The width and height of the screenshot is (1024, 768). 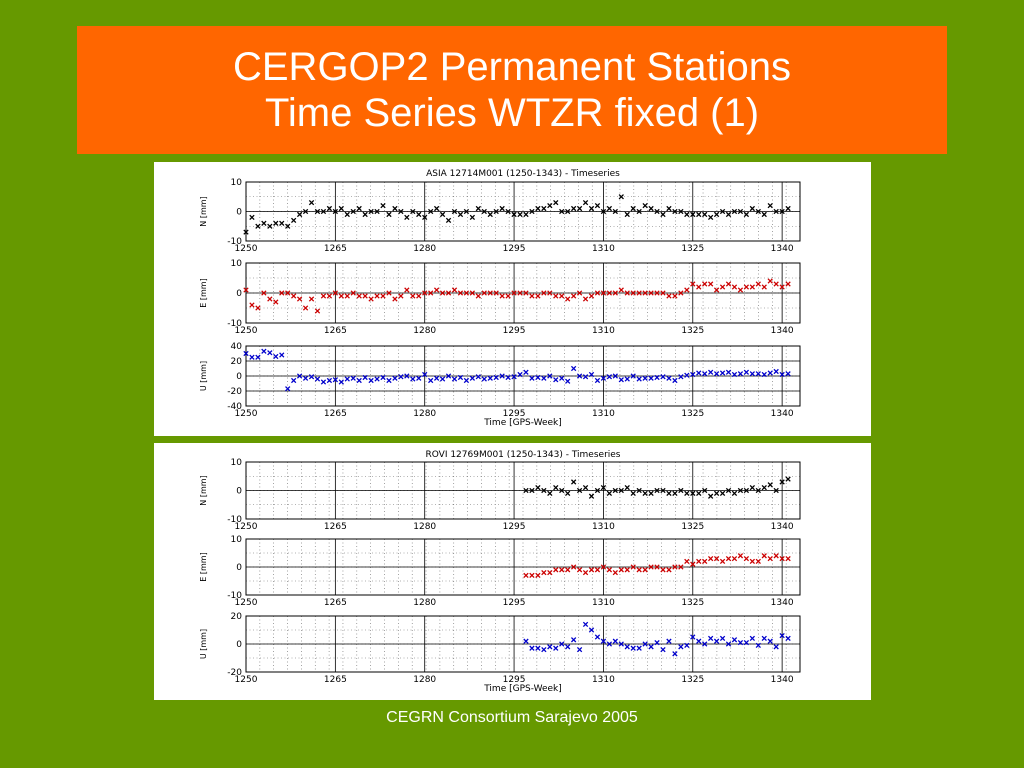 I want to click on x-tick-label: 1295, so click(x=514, y=680).